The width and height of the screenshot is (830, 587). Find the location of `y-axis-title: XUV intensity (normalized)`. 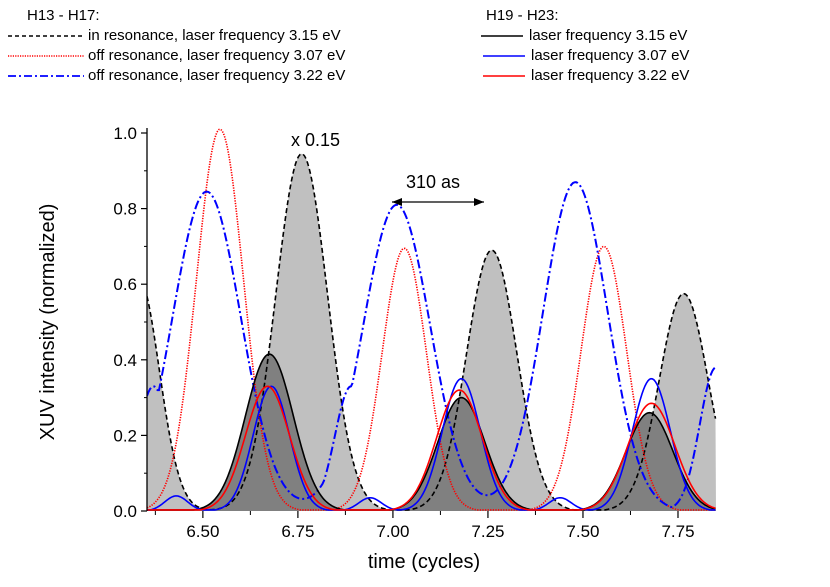

y-axis-title: XUV intensity (normalized) is located at coordinates (48, 322).